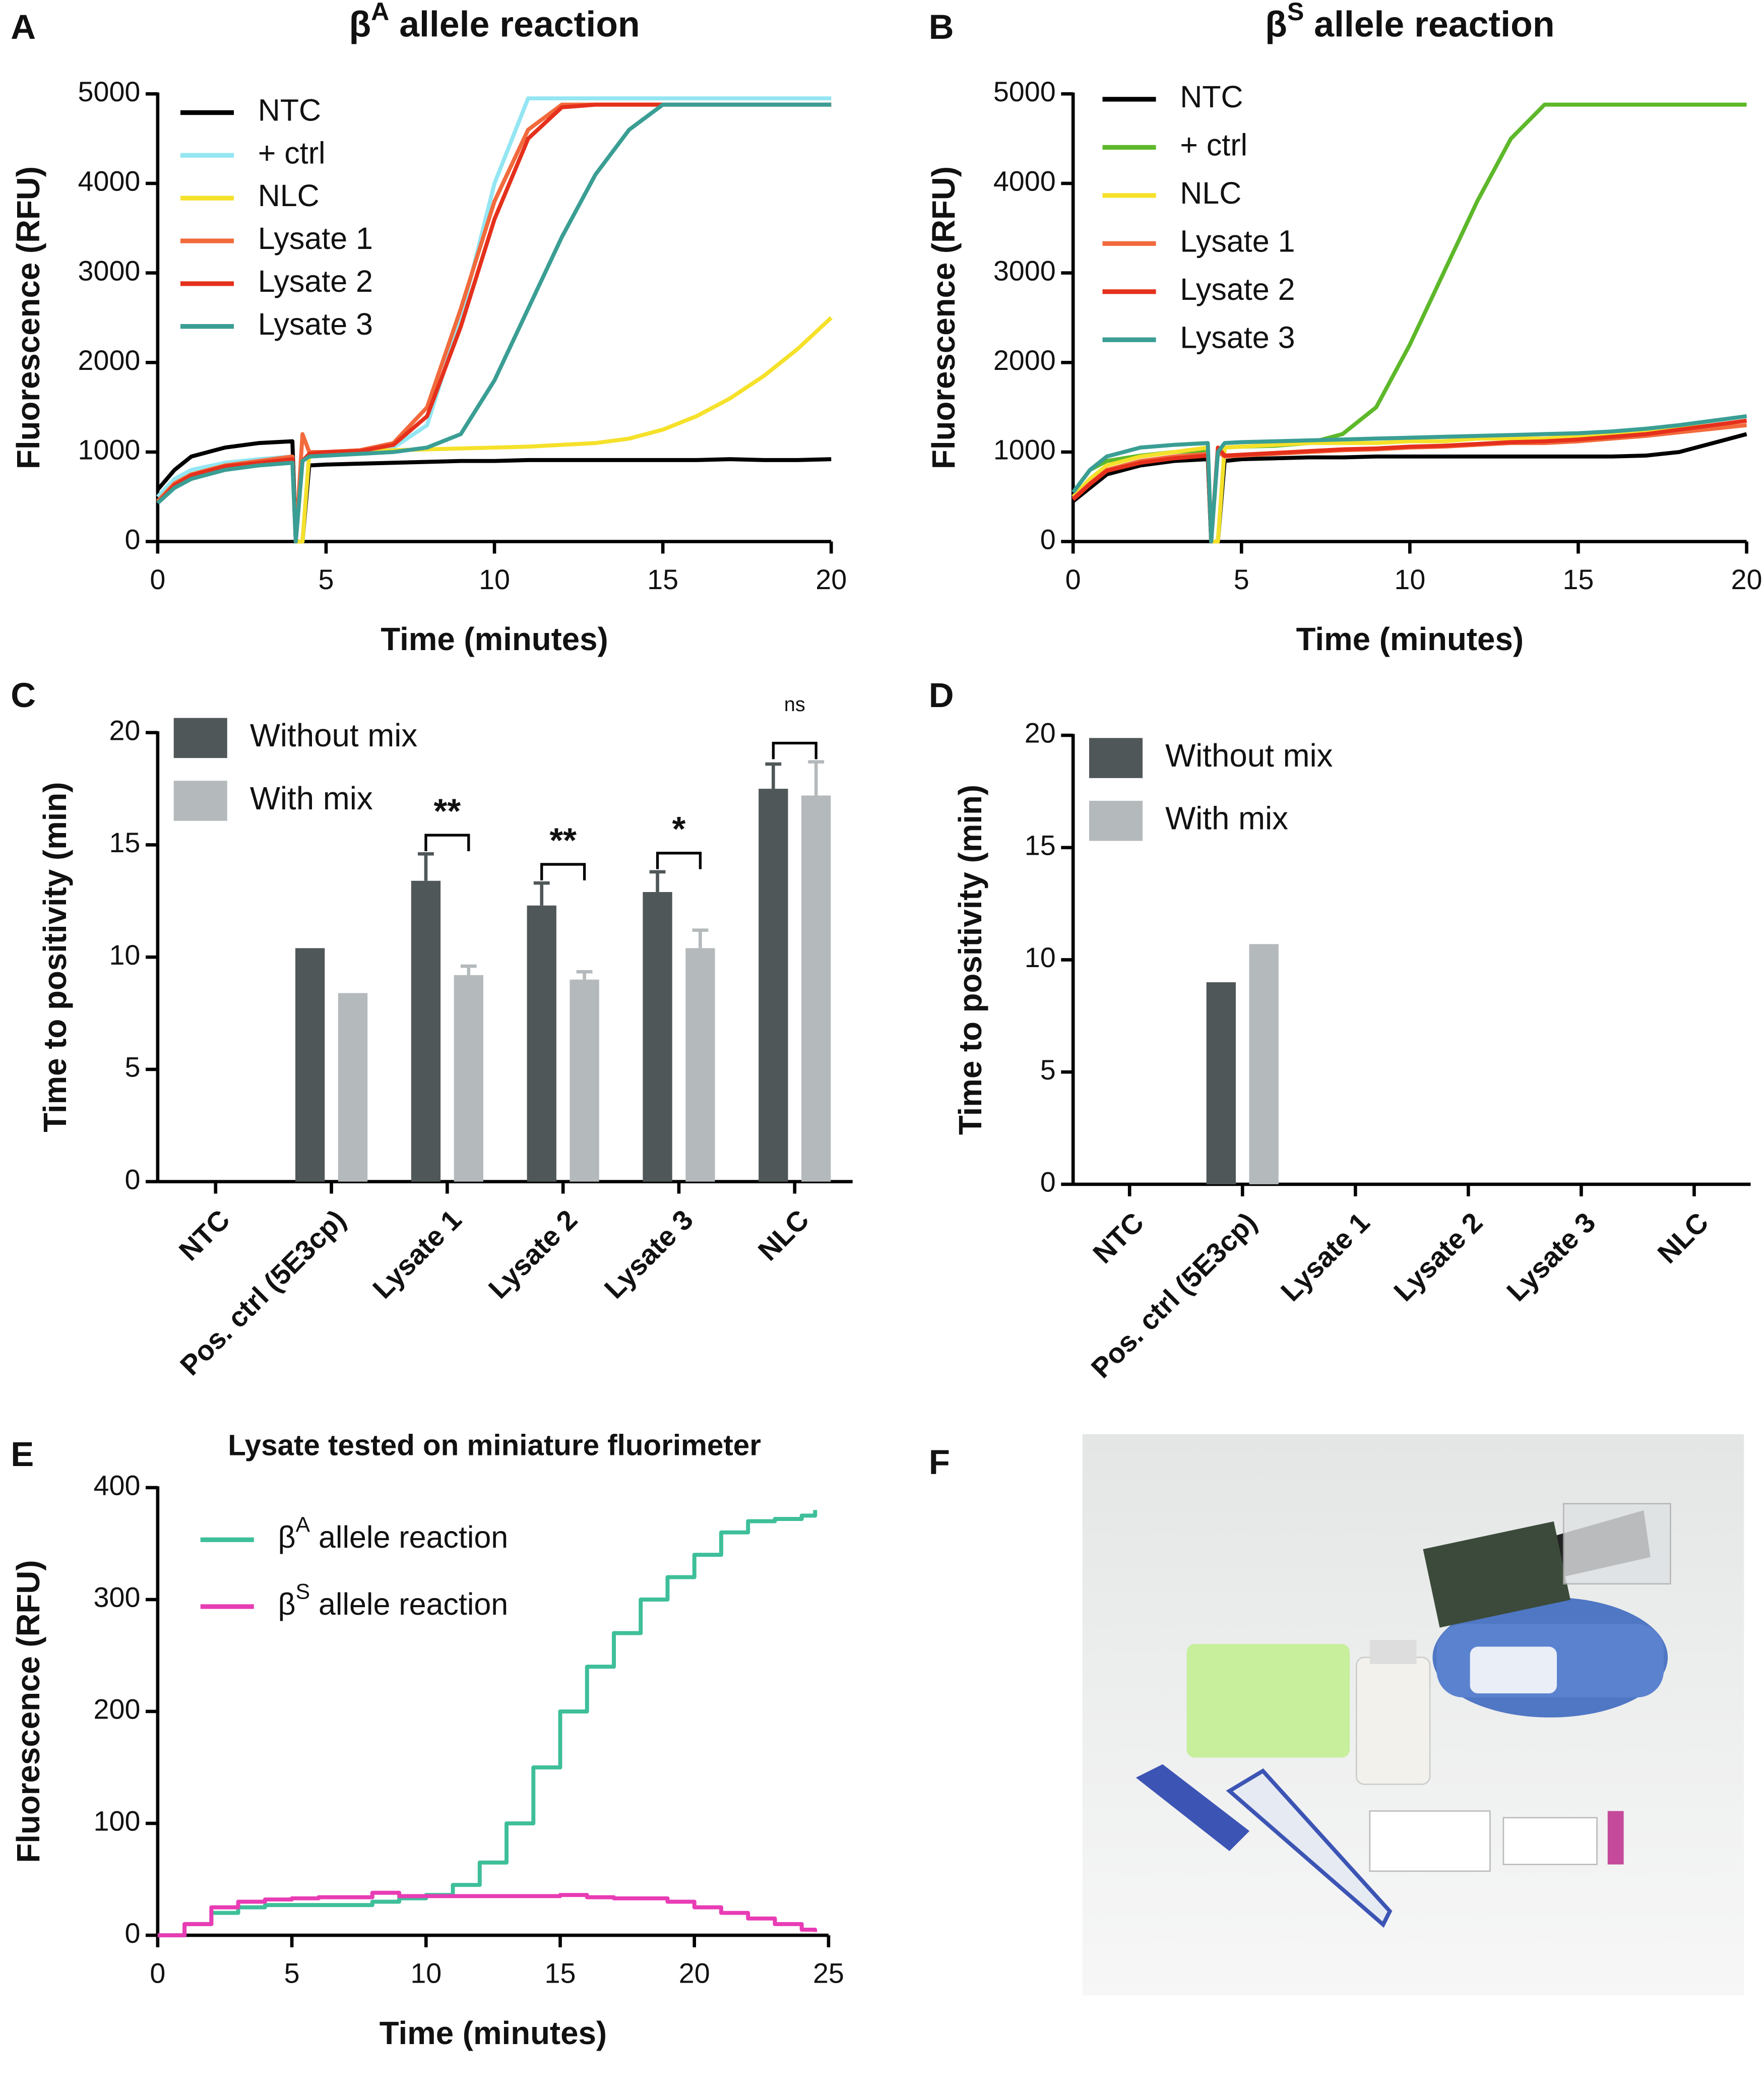  What do you see at coordinates (23, 695) in the screenshot?
I see `panel-label: C` at bounding box center [23, 695].